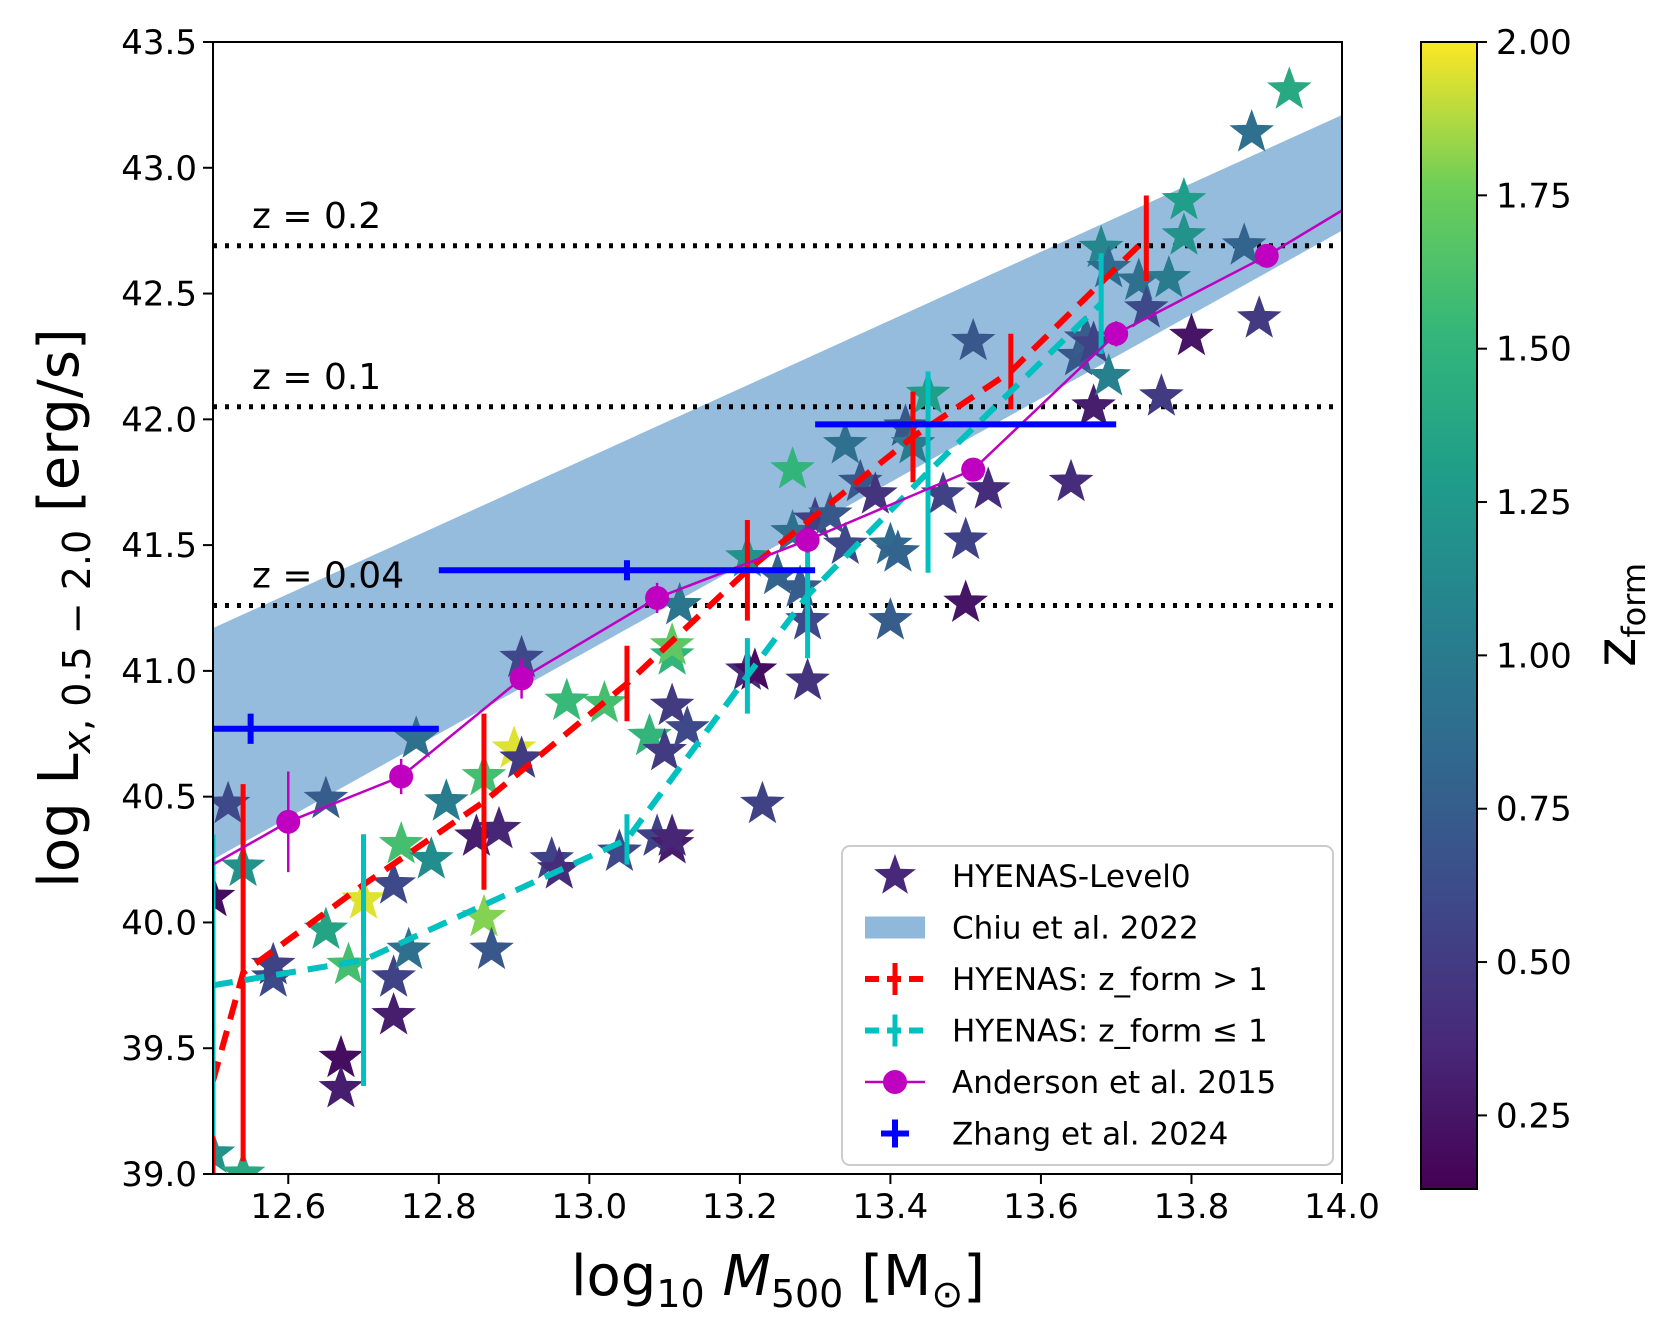 The height and width of the screenshot is (1329, 1661). I want to click on y-tick-label: 41.0, so click(159, 672).